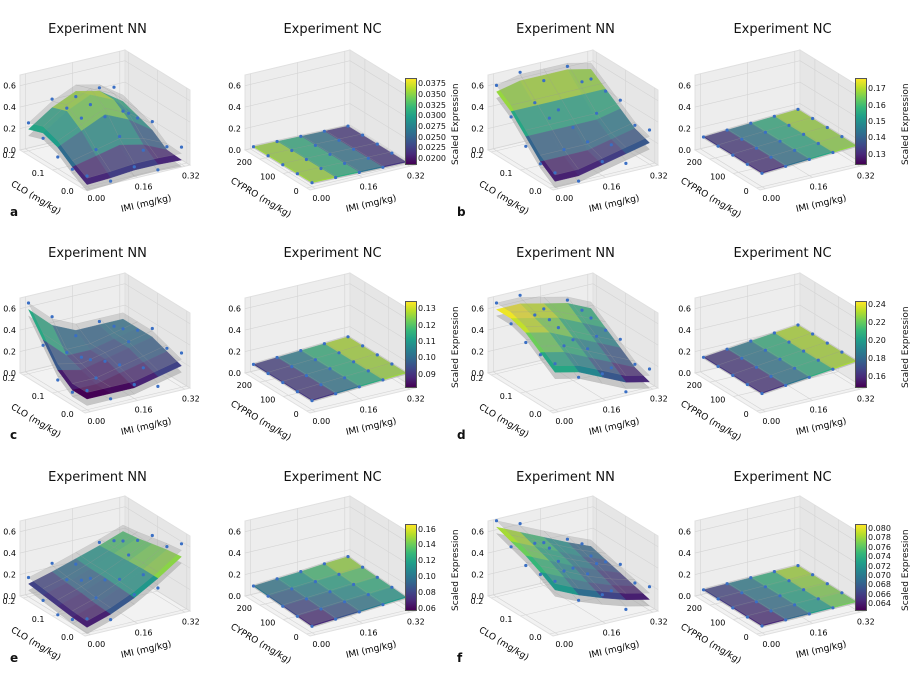 The width and height of the screenshot is (913, 694). I want to click on colorbar-tick-label: 0.068, so click(879, 585).